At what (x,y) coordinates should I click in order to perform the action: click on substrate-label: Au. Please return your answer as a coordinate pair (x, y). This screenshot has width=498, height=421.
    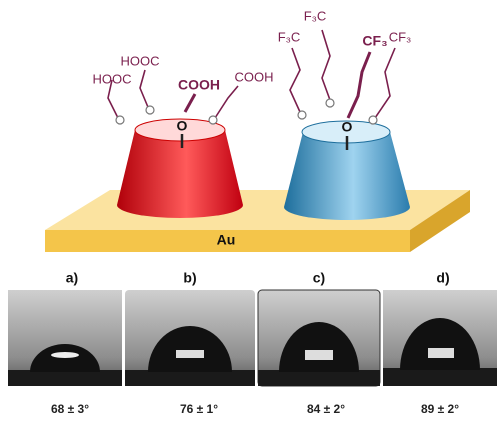
    Looking at the image, I should click on (226, 240).